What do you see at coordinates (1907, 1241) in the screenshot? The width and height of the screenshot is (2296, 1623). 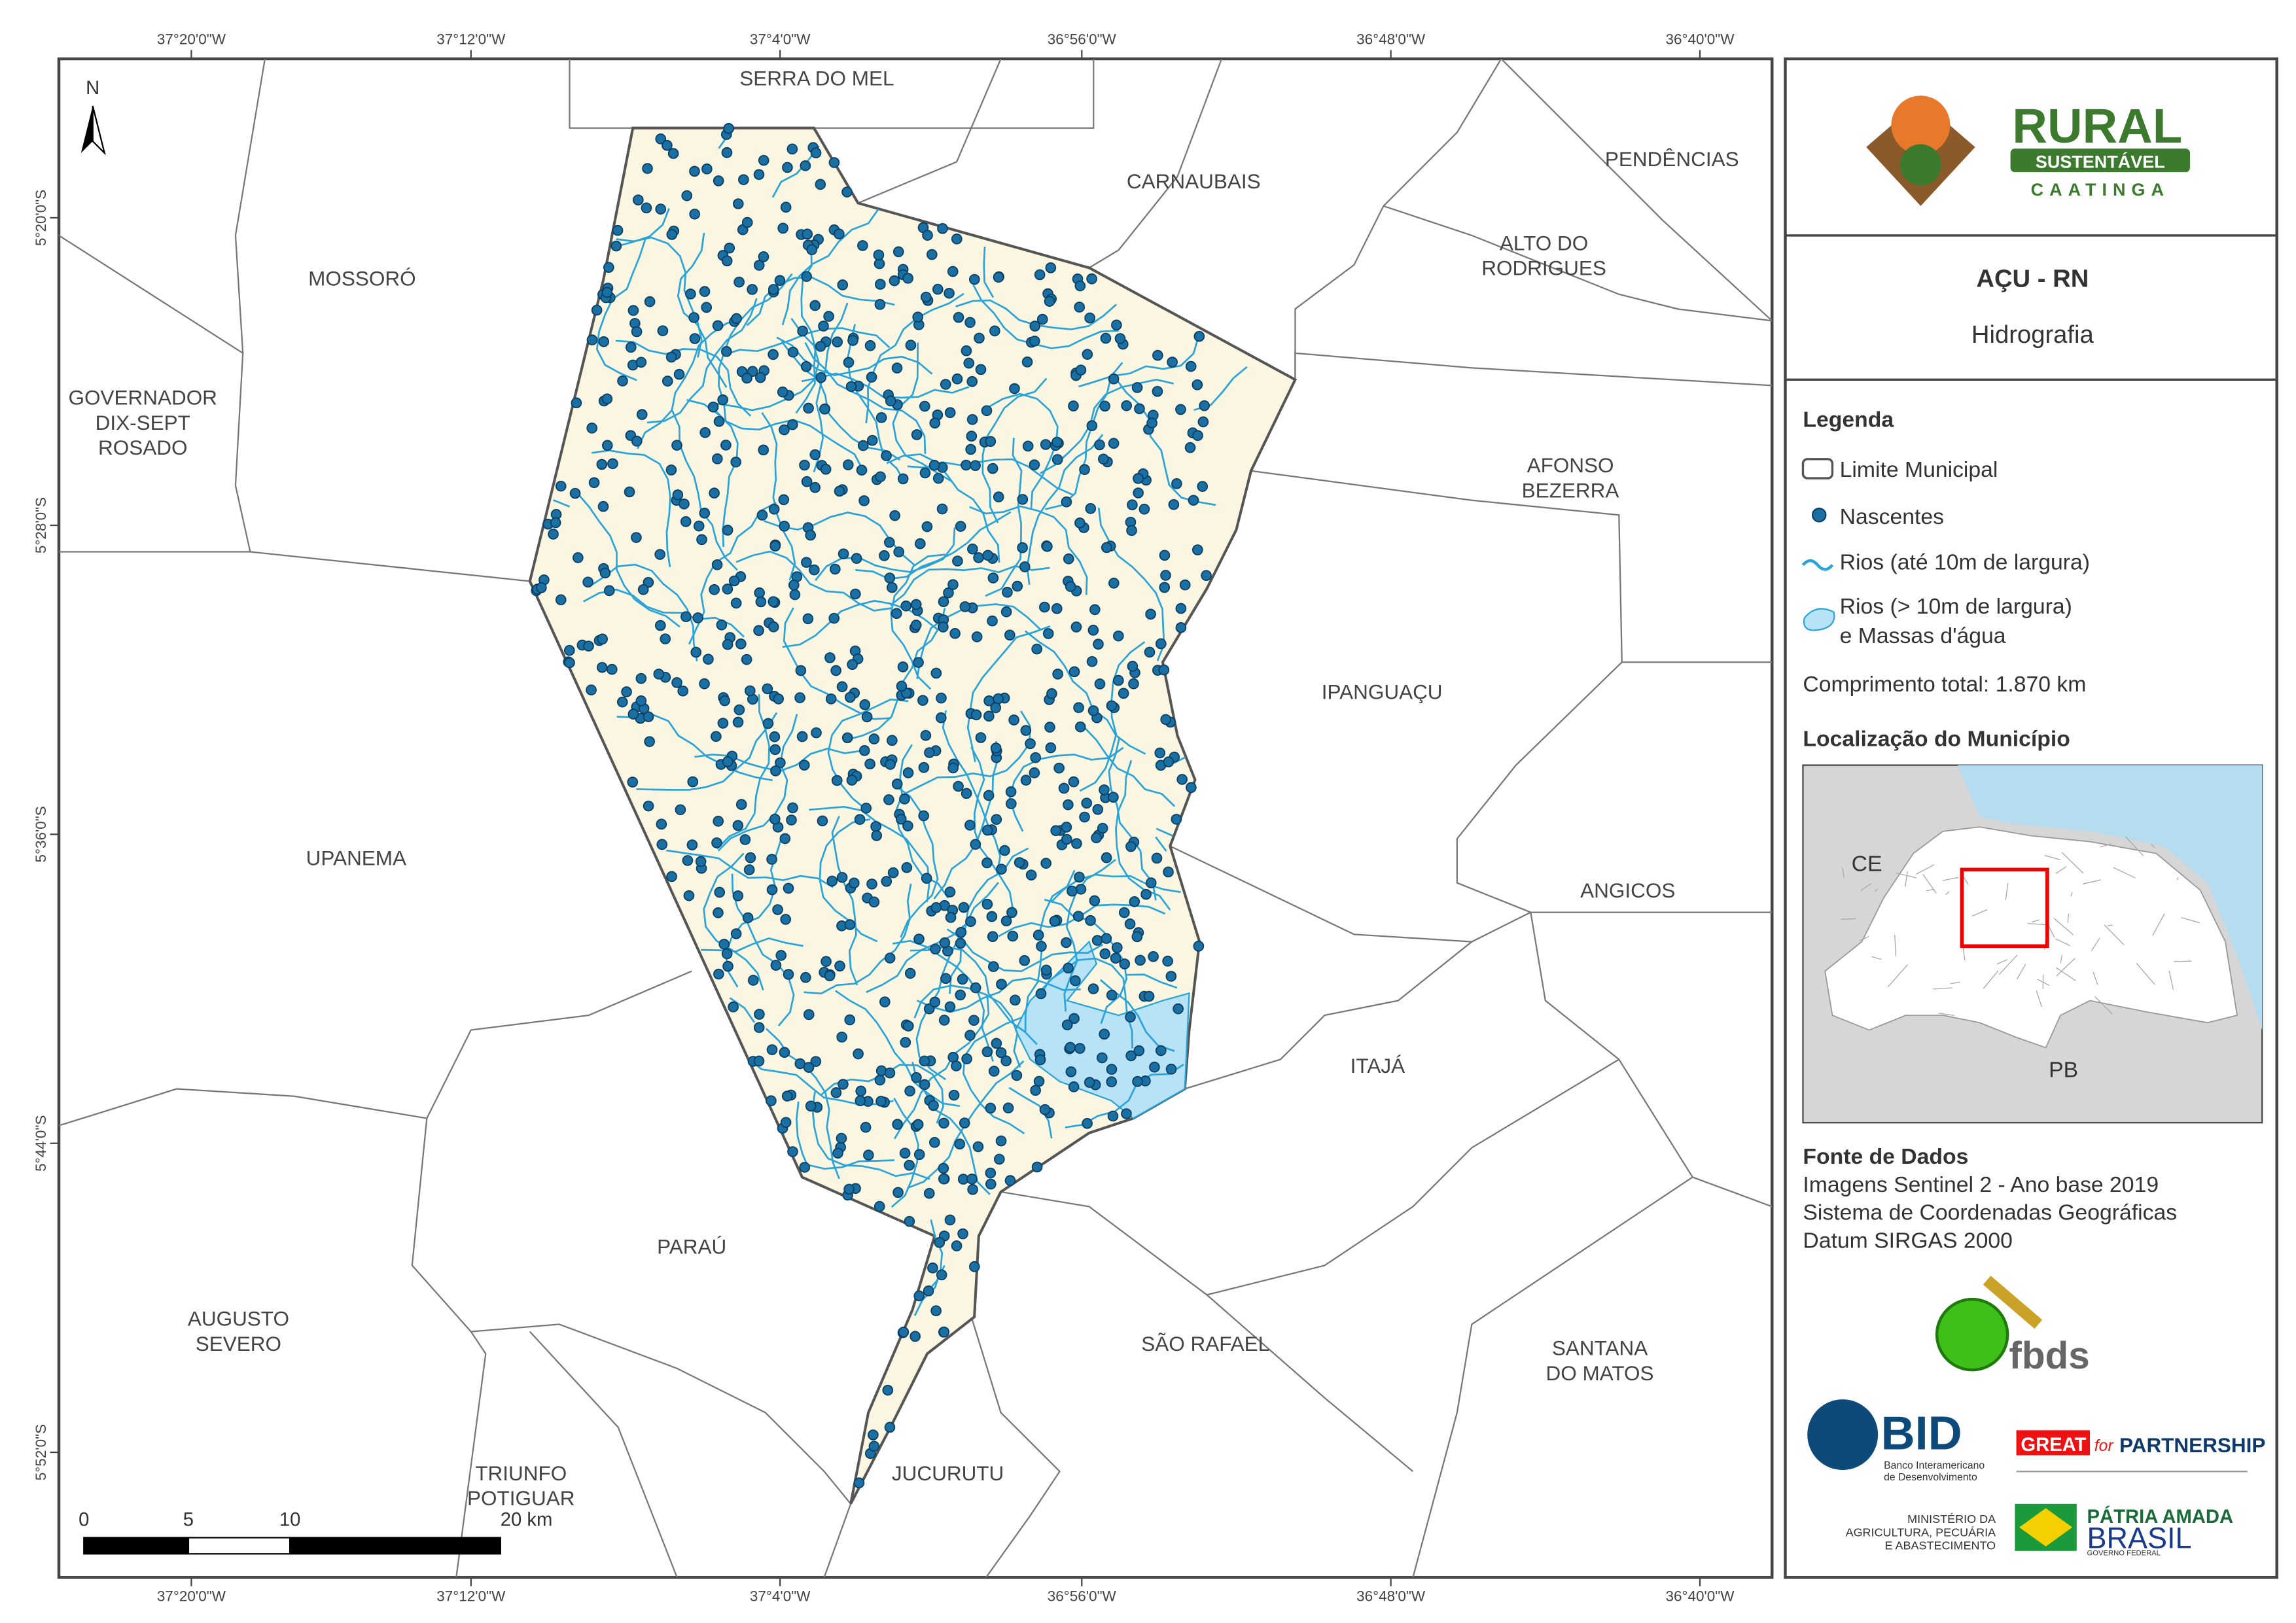 I see `source-line: Datum SIRGAS 2000` at bounding box center [1907, 1241].